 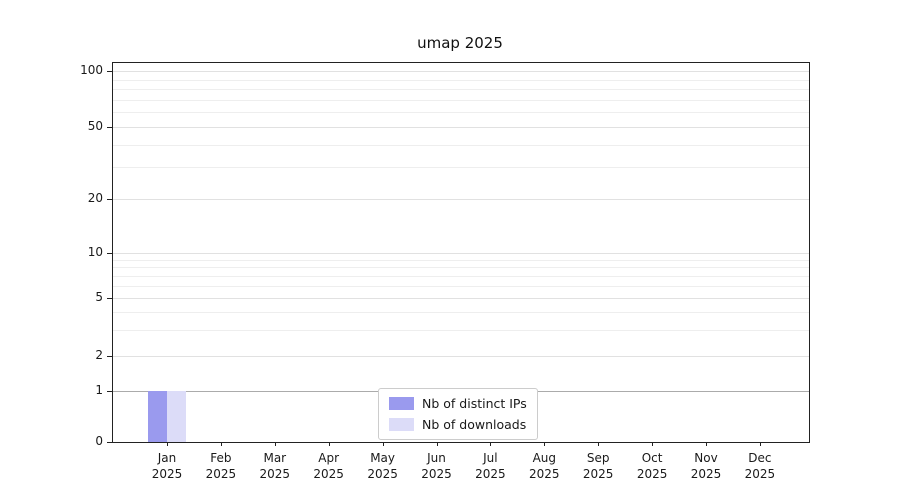 I want to click on legend-label-distinct-ips: Nb of distinct IPs, so click(x=474, y=403).